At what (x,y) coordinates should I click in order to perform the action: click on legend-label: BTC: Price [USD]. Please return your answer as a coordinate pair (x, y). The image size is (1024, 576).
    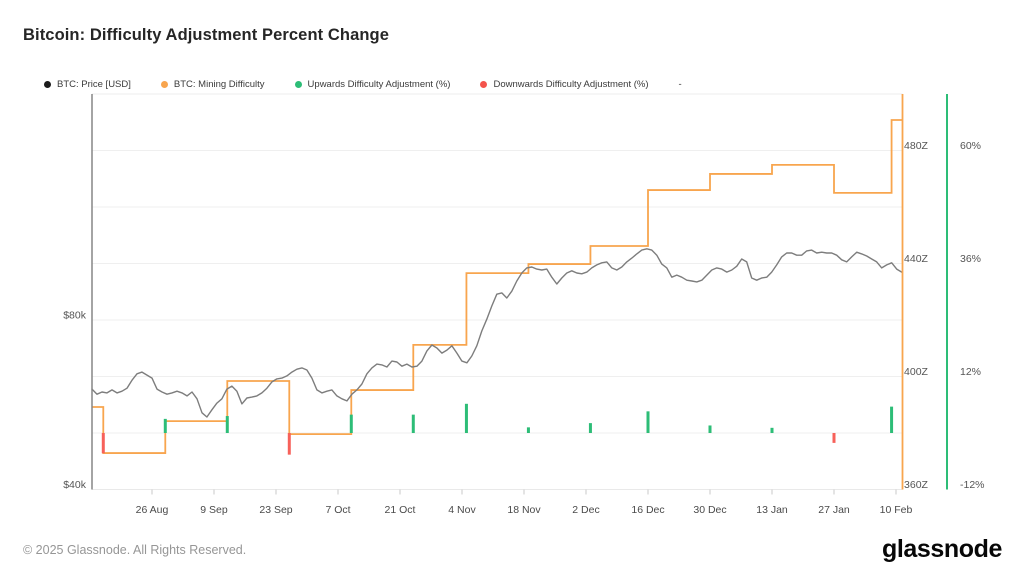
    Looking at the image, I should click on (94, 84).